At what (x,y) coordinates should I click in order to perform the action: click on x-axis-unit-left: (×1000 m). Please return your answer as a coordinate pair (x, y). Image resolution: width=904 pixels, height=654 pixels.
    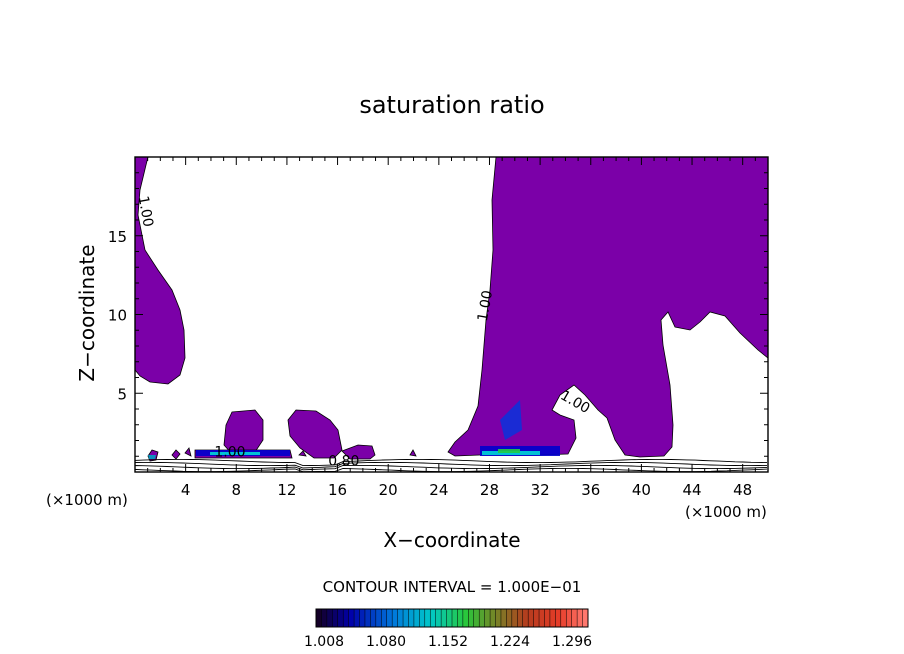
    Looking at the image, I should click on (87, 500).